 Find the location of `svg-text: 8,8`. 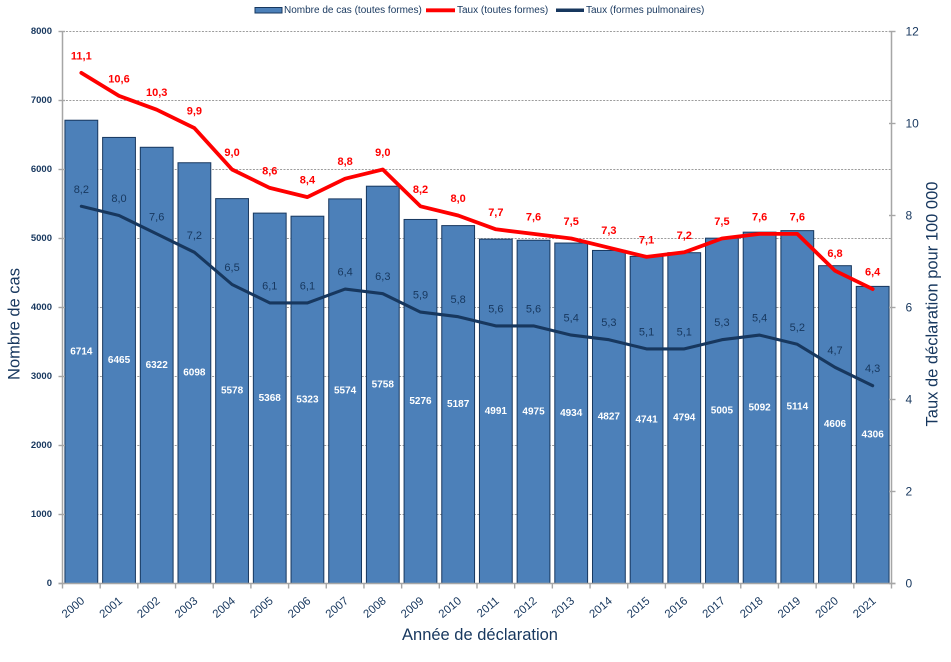

svg-text: 8,8 is located at coordinates (344, 162).